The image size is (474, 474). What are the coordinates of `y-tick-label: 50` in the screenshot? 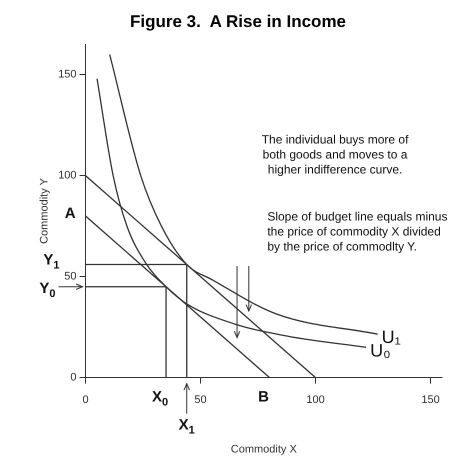 It's located at (70, 276).